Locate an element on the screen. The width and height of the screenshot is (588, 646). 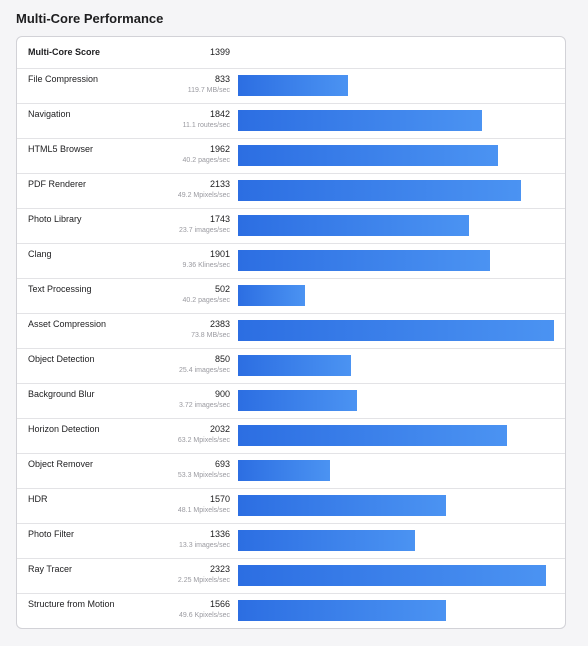
header-score: 1399 is located at coordinates (219, 52).